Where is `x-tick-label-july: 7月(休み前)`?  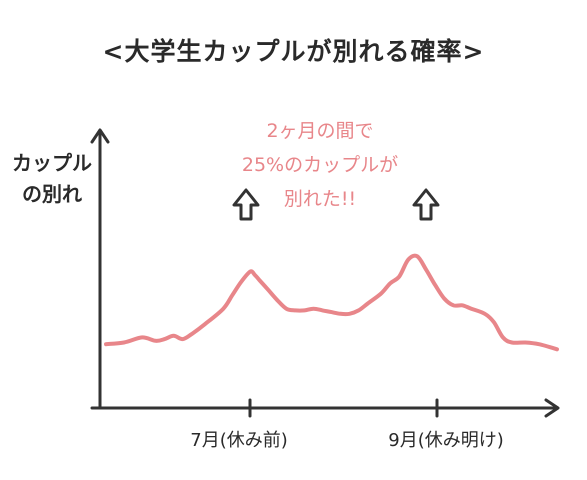
x-tick-label-july: 7月(休み前) is located at coordinates (239, 440).